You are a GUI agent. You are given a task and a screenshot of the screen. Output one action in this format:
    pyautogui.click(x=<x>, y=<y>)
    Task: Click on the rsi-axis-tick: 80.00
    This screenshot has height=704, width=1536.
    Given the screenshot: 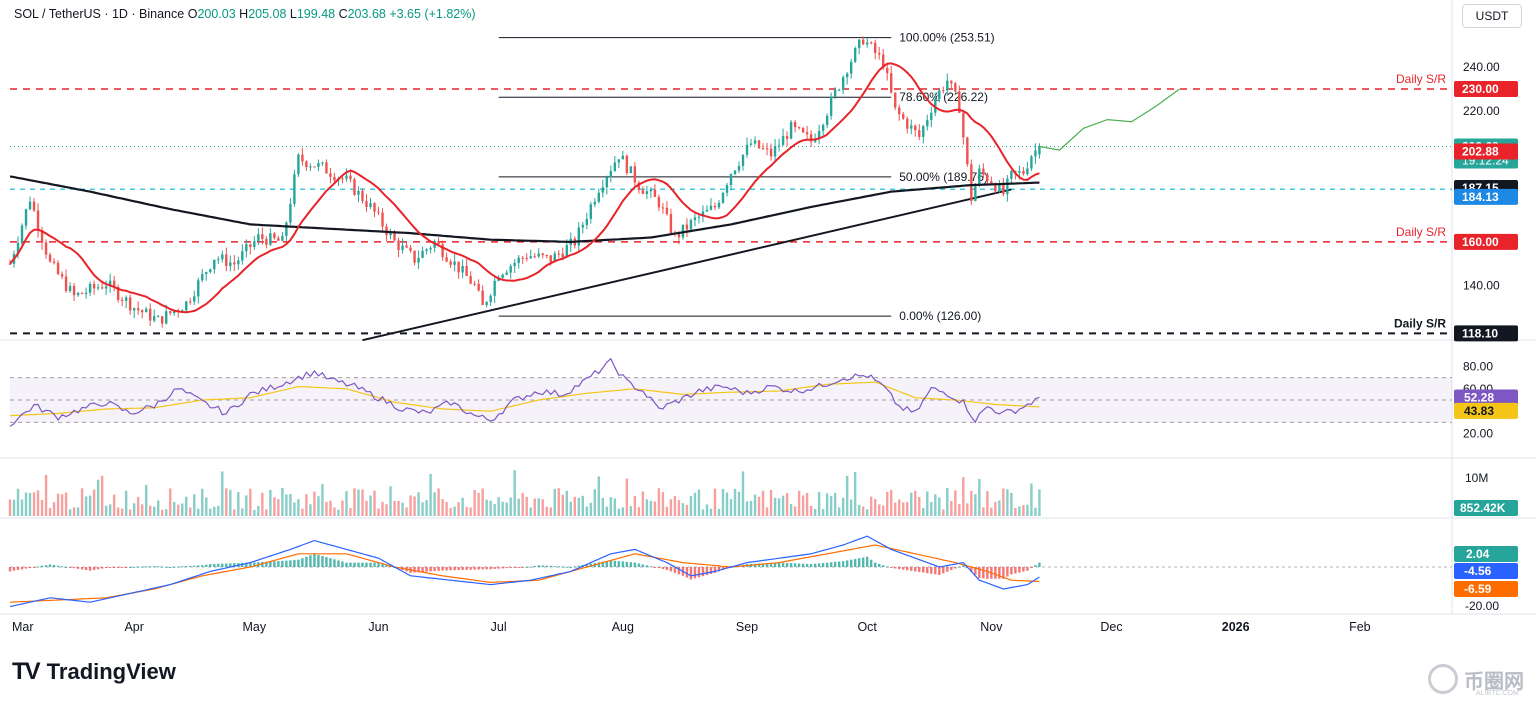 What is the action you would take?
    pyautogui.click(x=1478, y=366)
    